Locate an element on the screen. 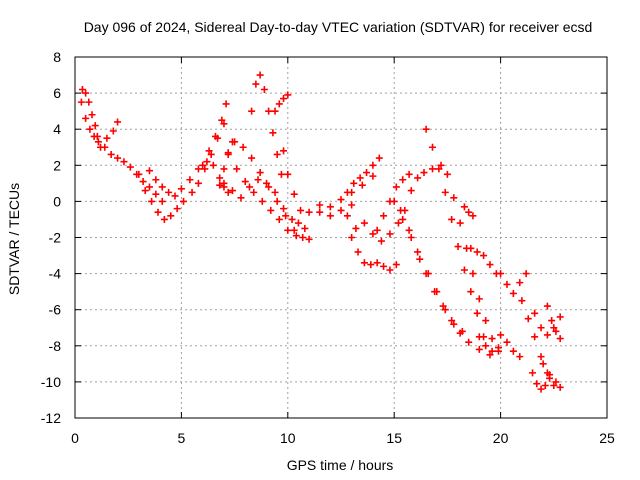 The height and width of the screenshot is (480, 640). series-track-w is located at coordinates (428, 266).